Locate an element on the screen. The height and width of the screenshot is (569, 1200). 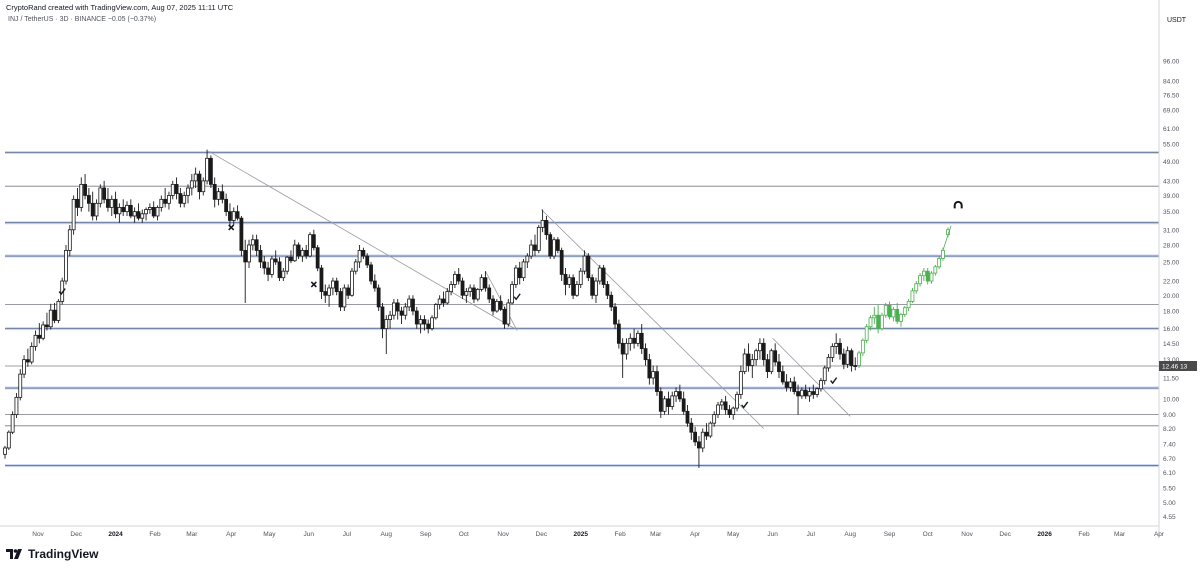
trendline is located at coordinates (361, 239).